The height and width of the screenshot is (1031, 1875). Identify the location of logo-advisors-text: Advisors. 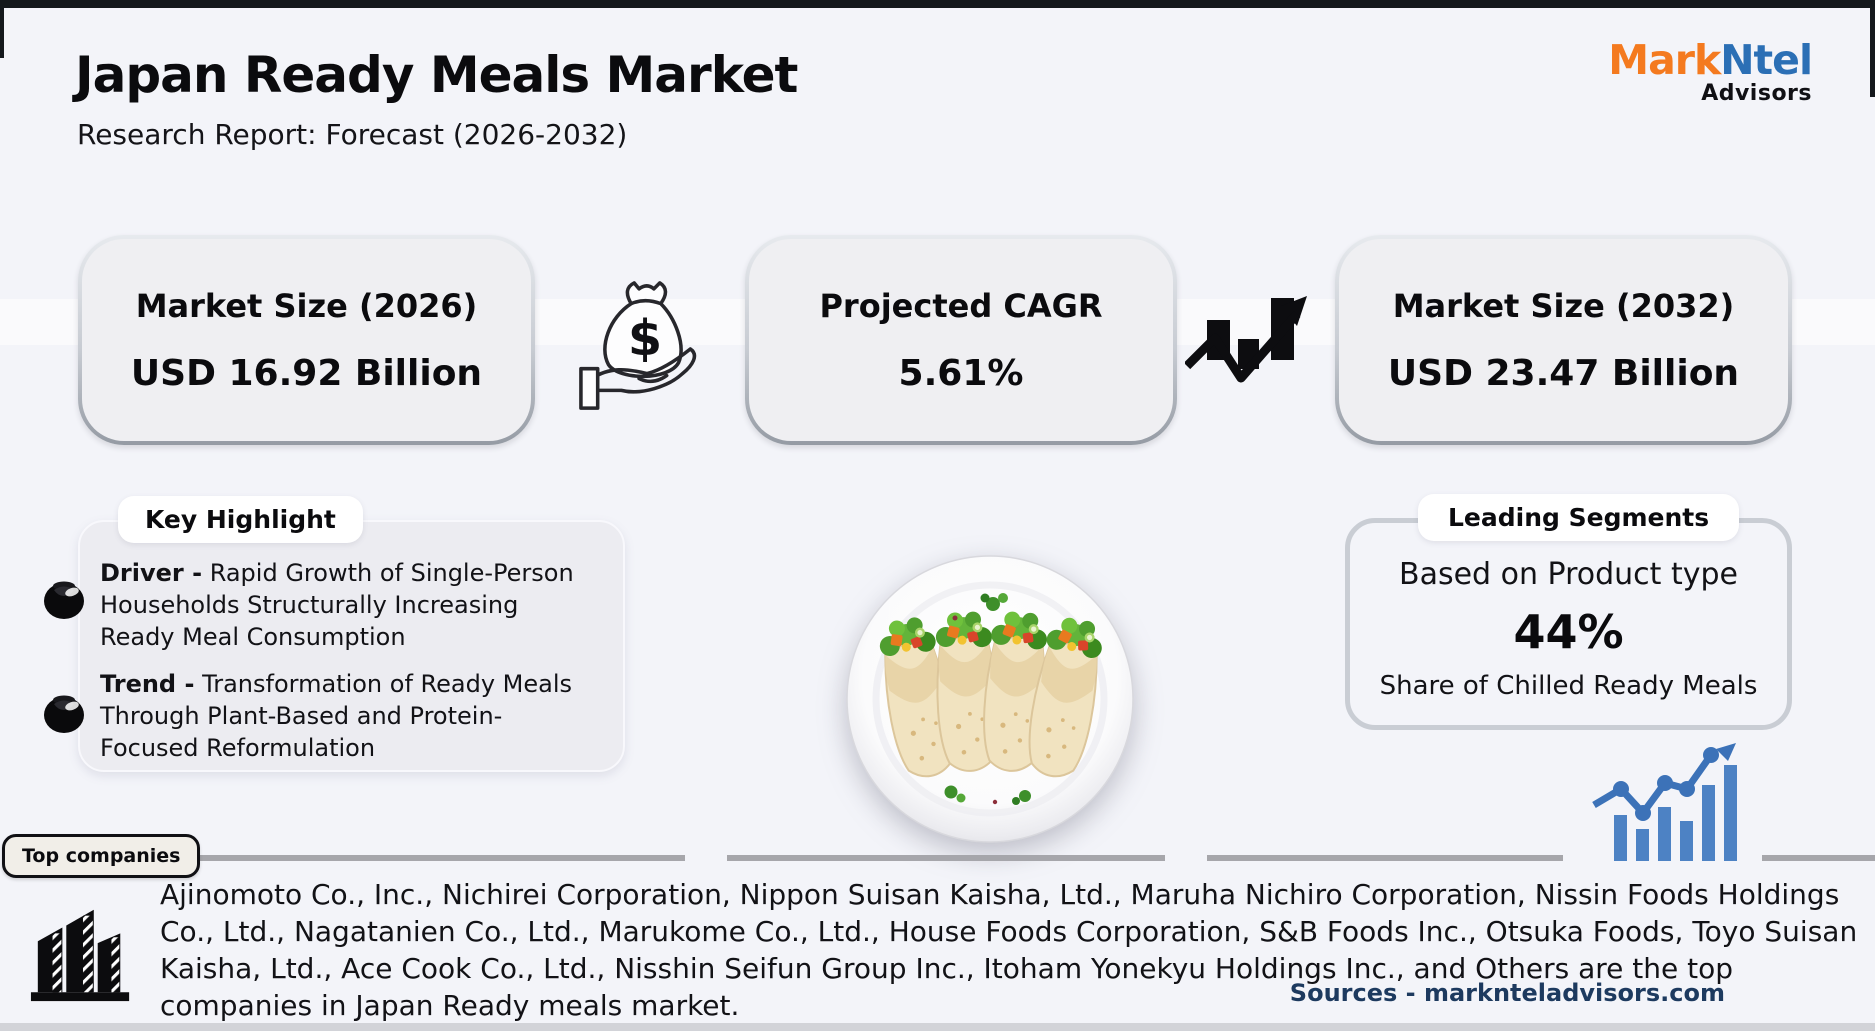
(1756, 93).